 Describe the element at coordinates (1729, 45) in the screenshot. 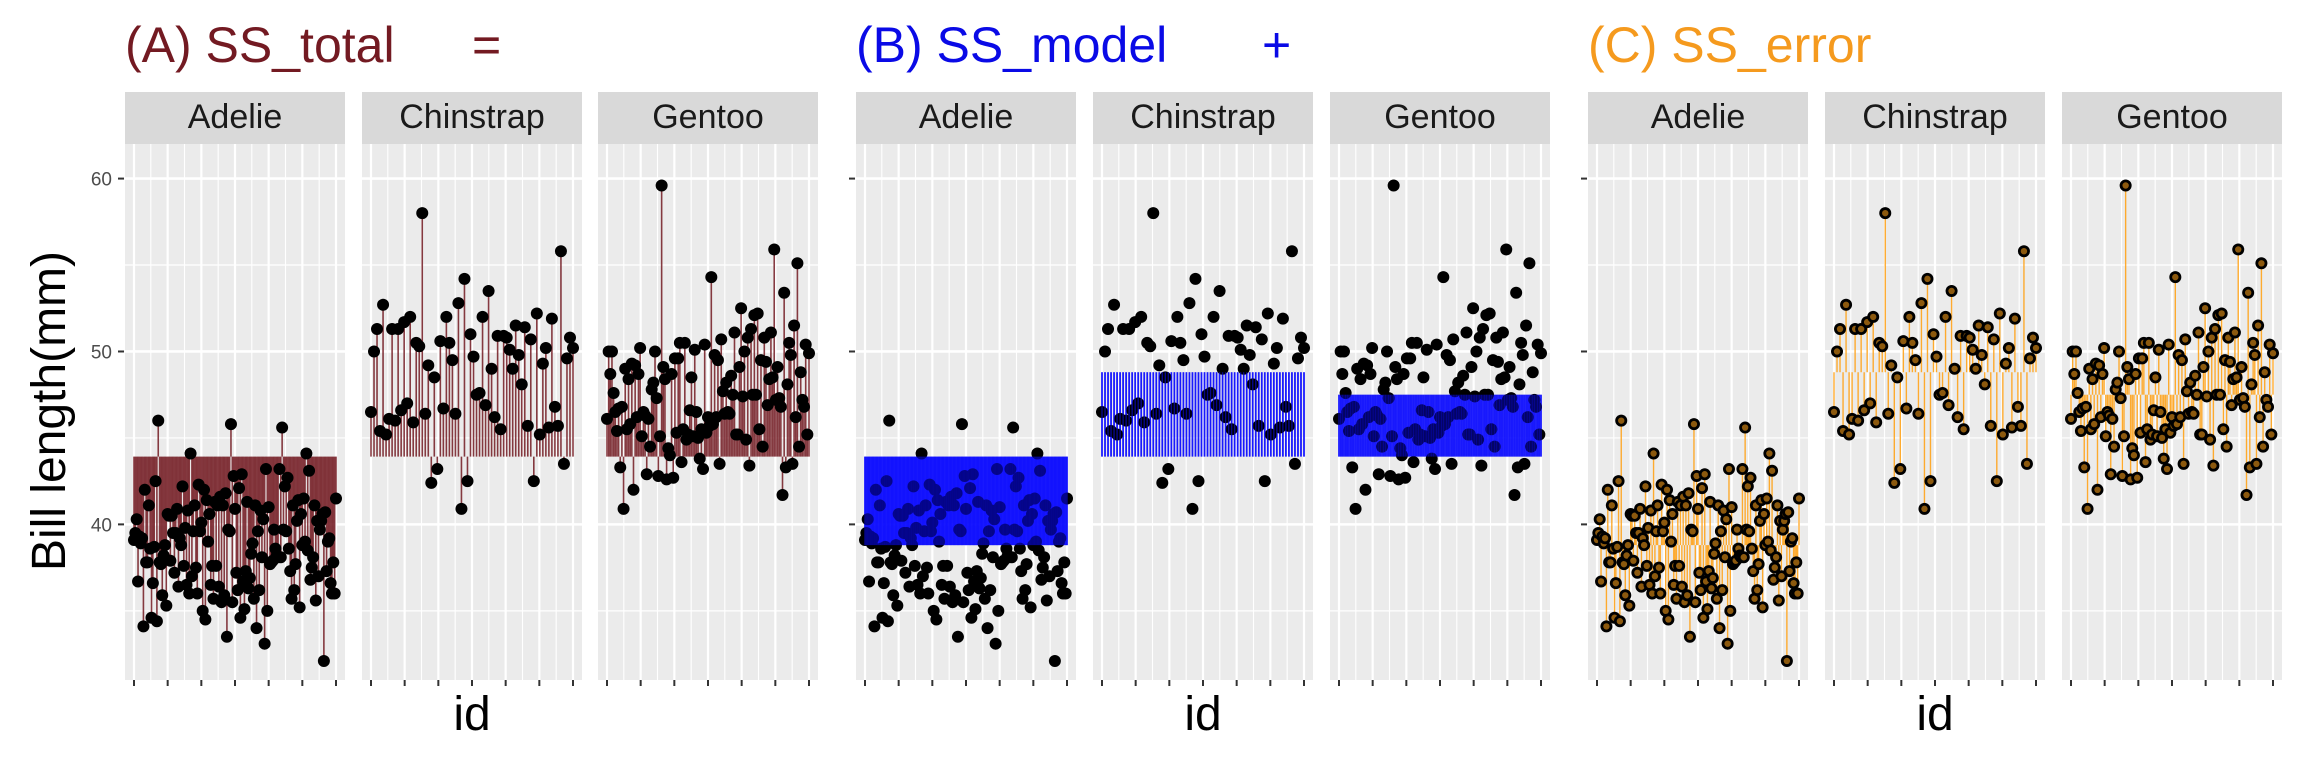

I see `panel-title-C: (C) SS_error` at that location.